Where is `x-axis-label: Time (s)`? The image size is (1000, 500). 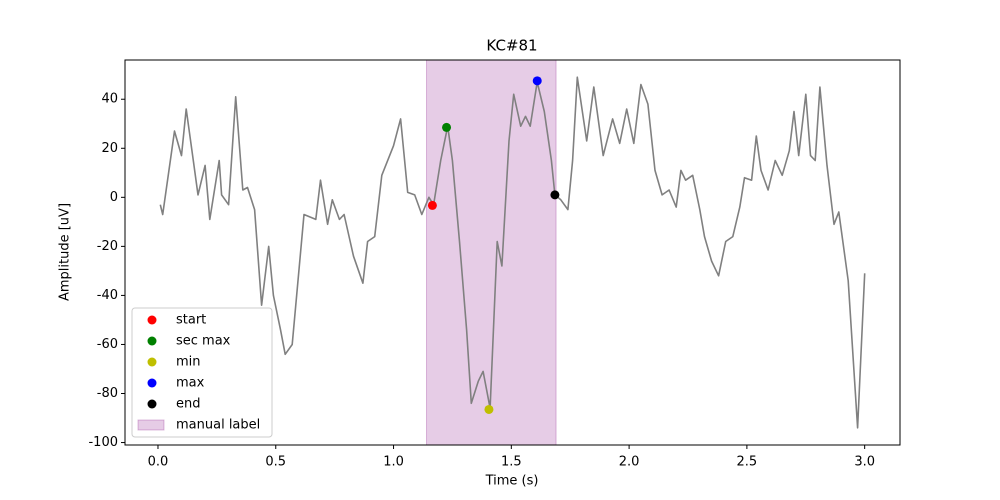
x-axis-label: Time (s) is located at coordinates (512, 481).